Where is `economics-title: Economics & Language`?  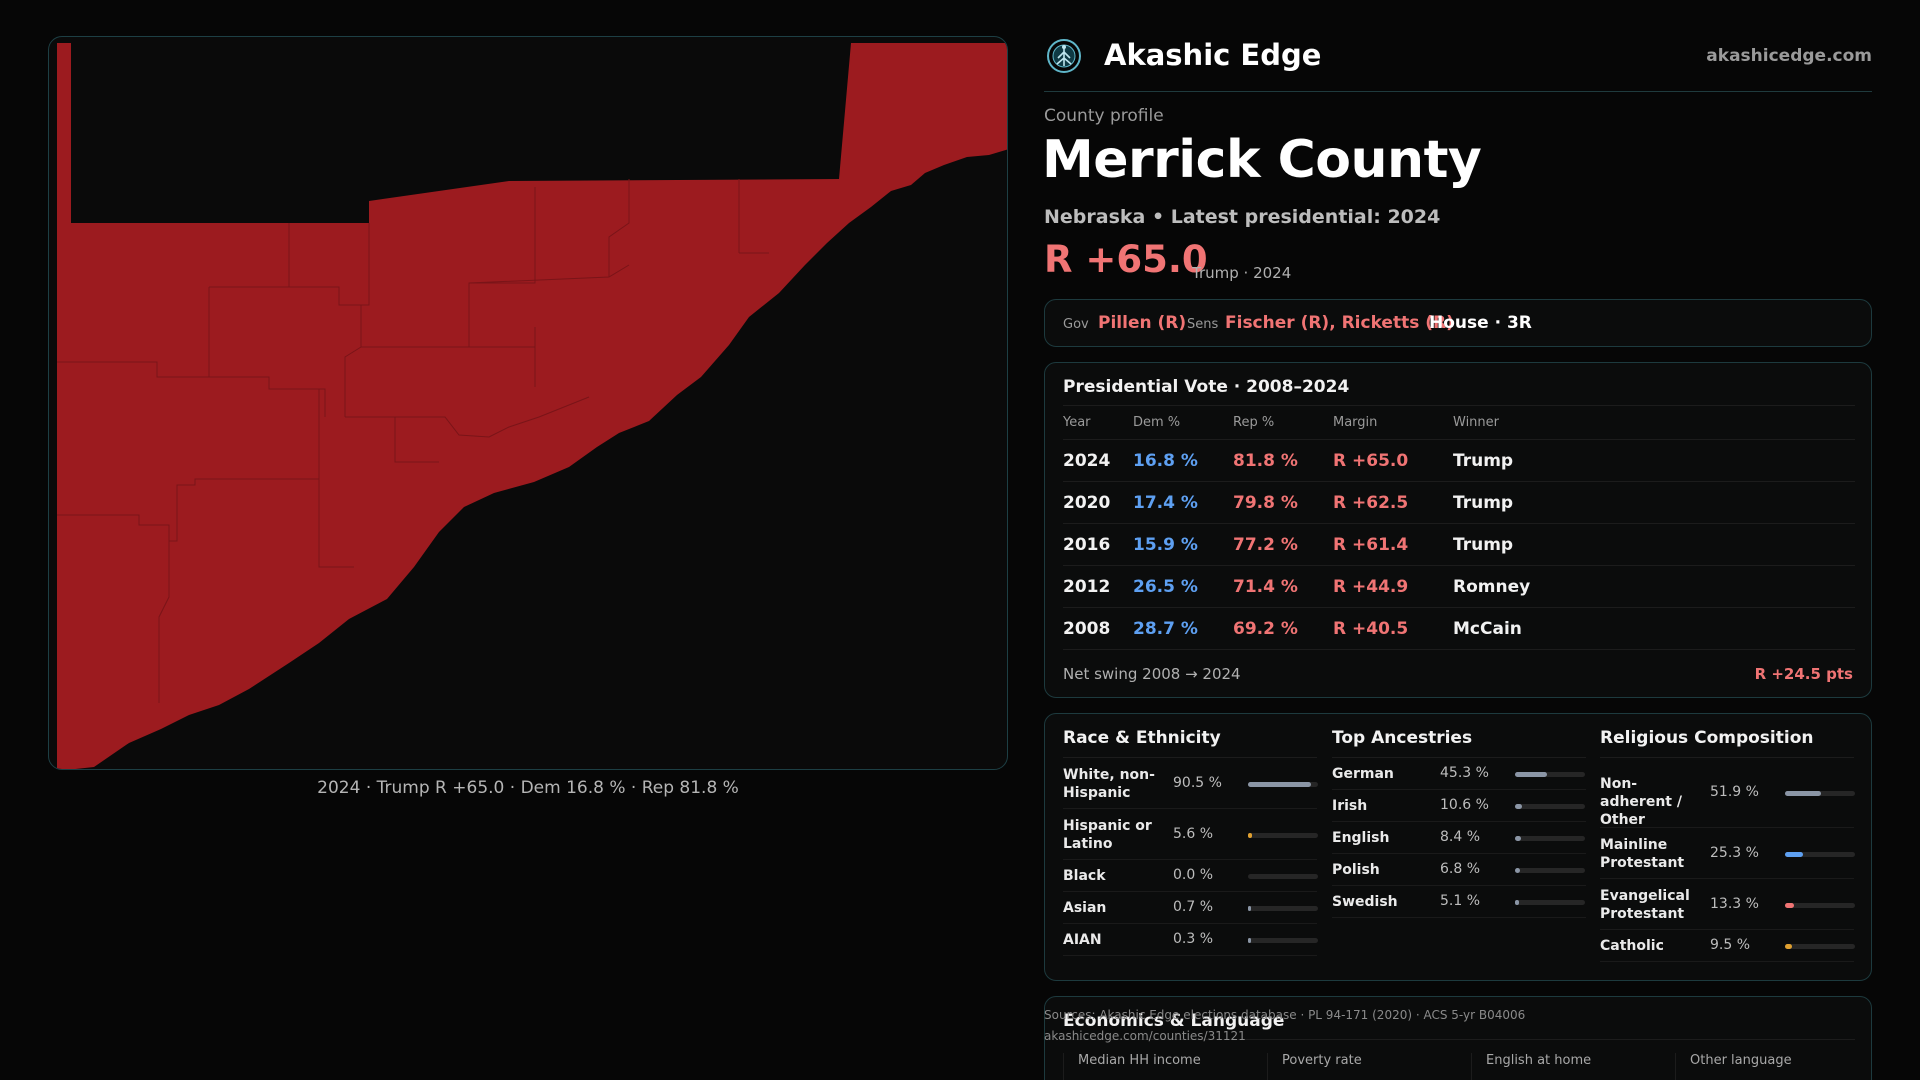 economics-title: Economics & Language is located at coordinates (1174, 1021).